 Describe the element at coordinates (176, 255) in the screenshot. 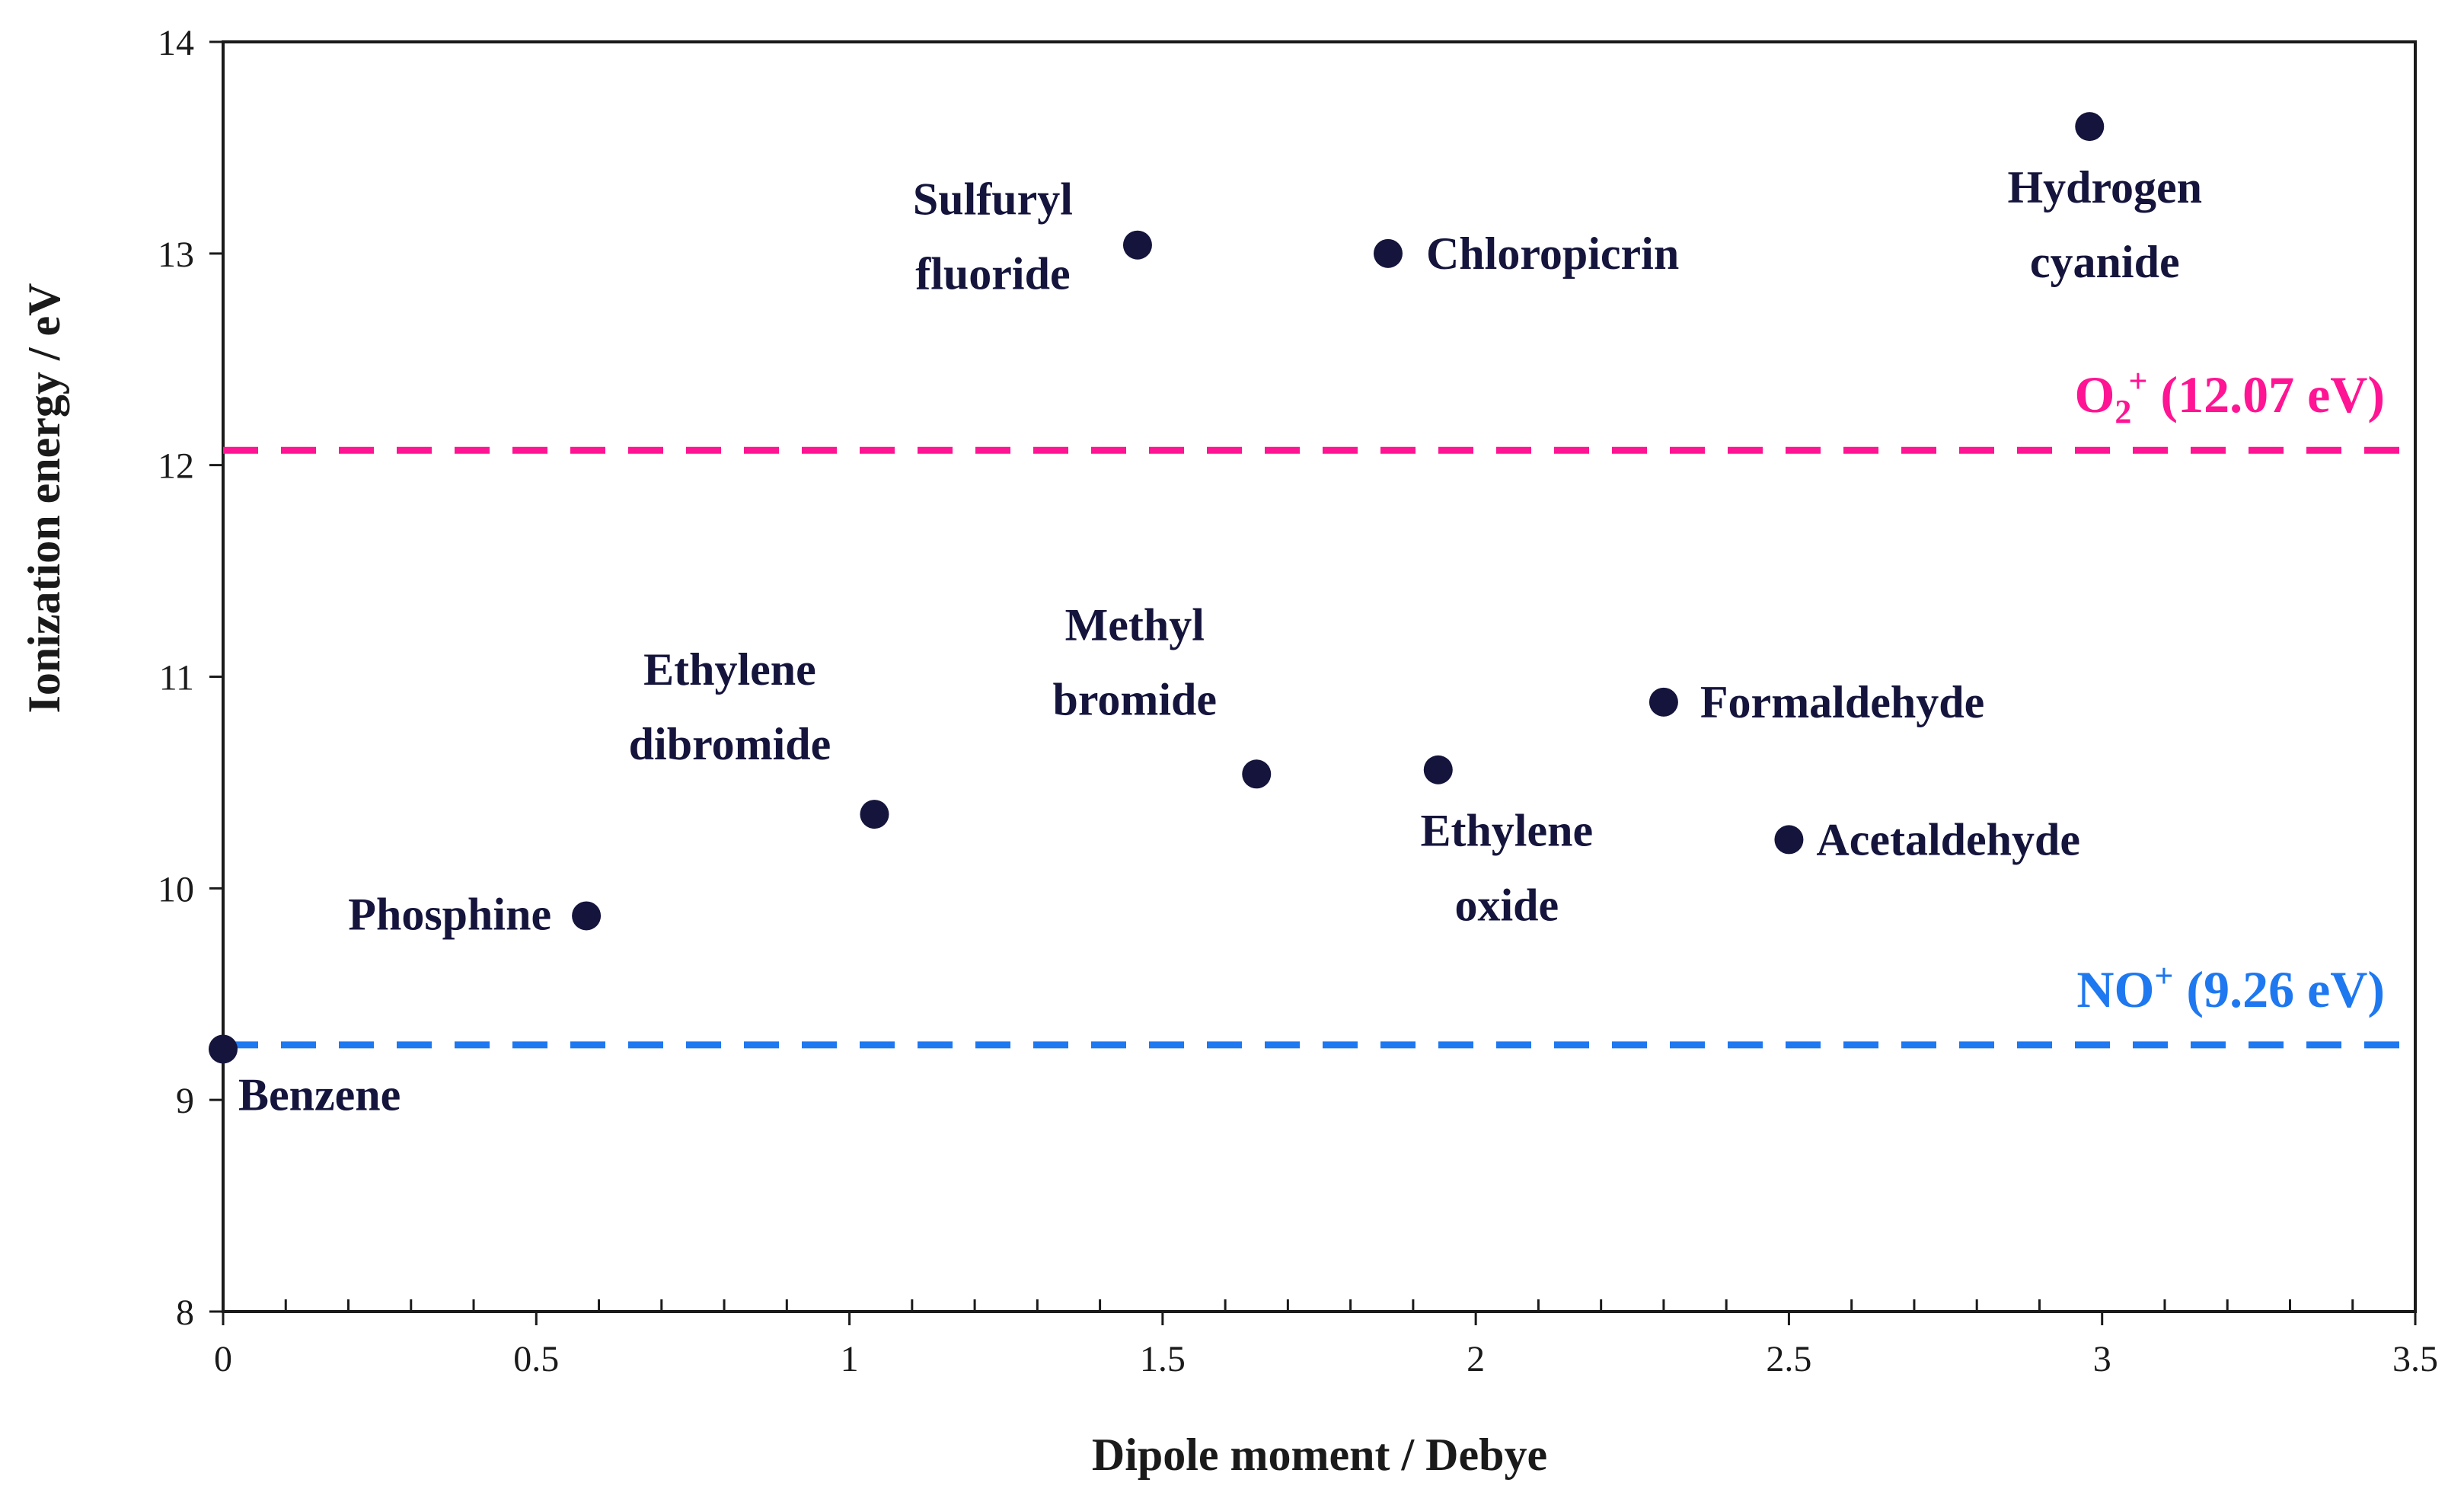

I see `y-tick-label: 13` at that location.